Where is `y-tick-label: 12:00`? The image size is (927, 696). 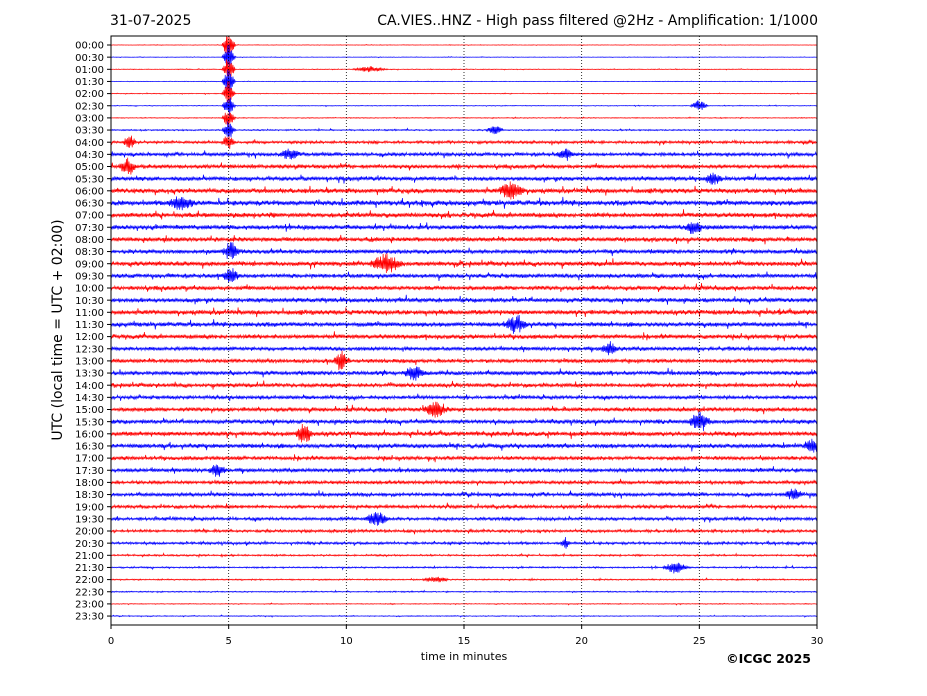
y-tick-label: 12:00 is located at coordinates (89, 337).